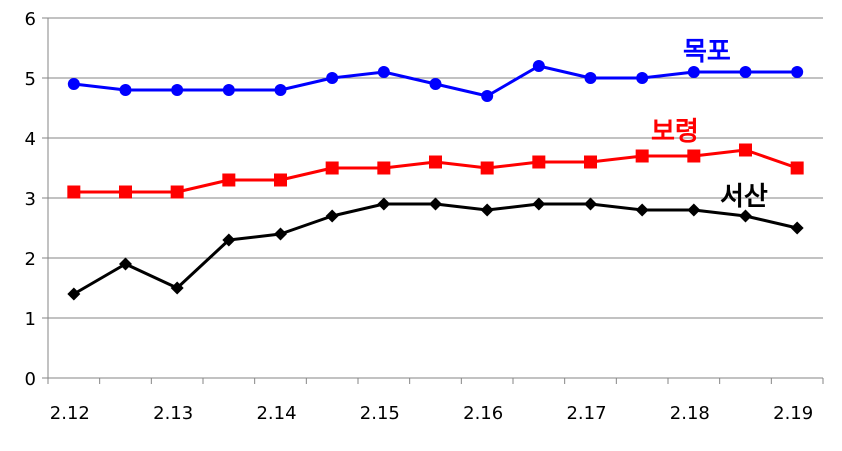  Describe the element at coordinates (30, 79) in the screenshot. I see `y-tick-label: 5` at that location.